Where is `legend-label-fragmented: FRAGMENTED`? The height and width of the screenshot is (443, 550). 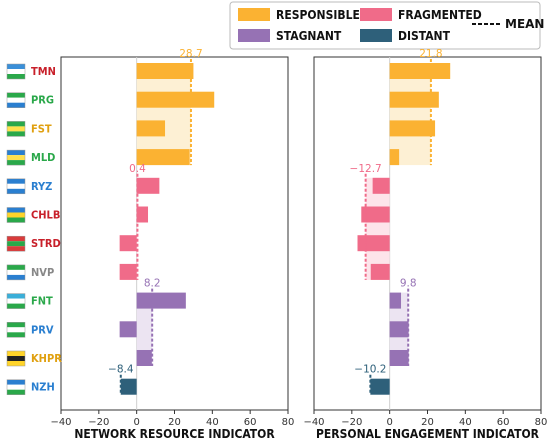 legend-label-fragmented: FRAGMENTED is located at coordinates (440, 15).